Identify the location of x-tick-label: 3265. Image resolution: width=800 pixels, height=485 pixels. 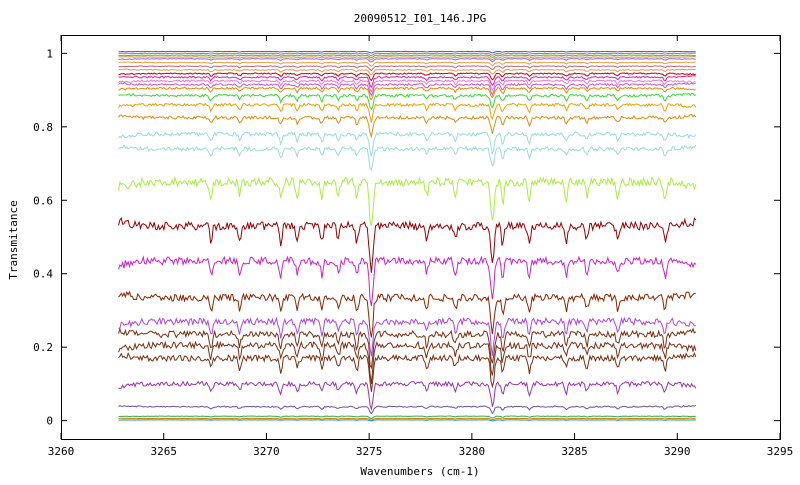
(163, 451).